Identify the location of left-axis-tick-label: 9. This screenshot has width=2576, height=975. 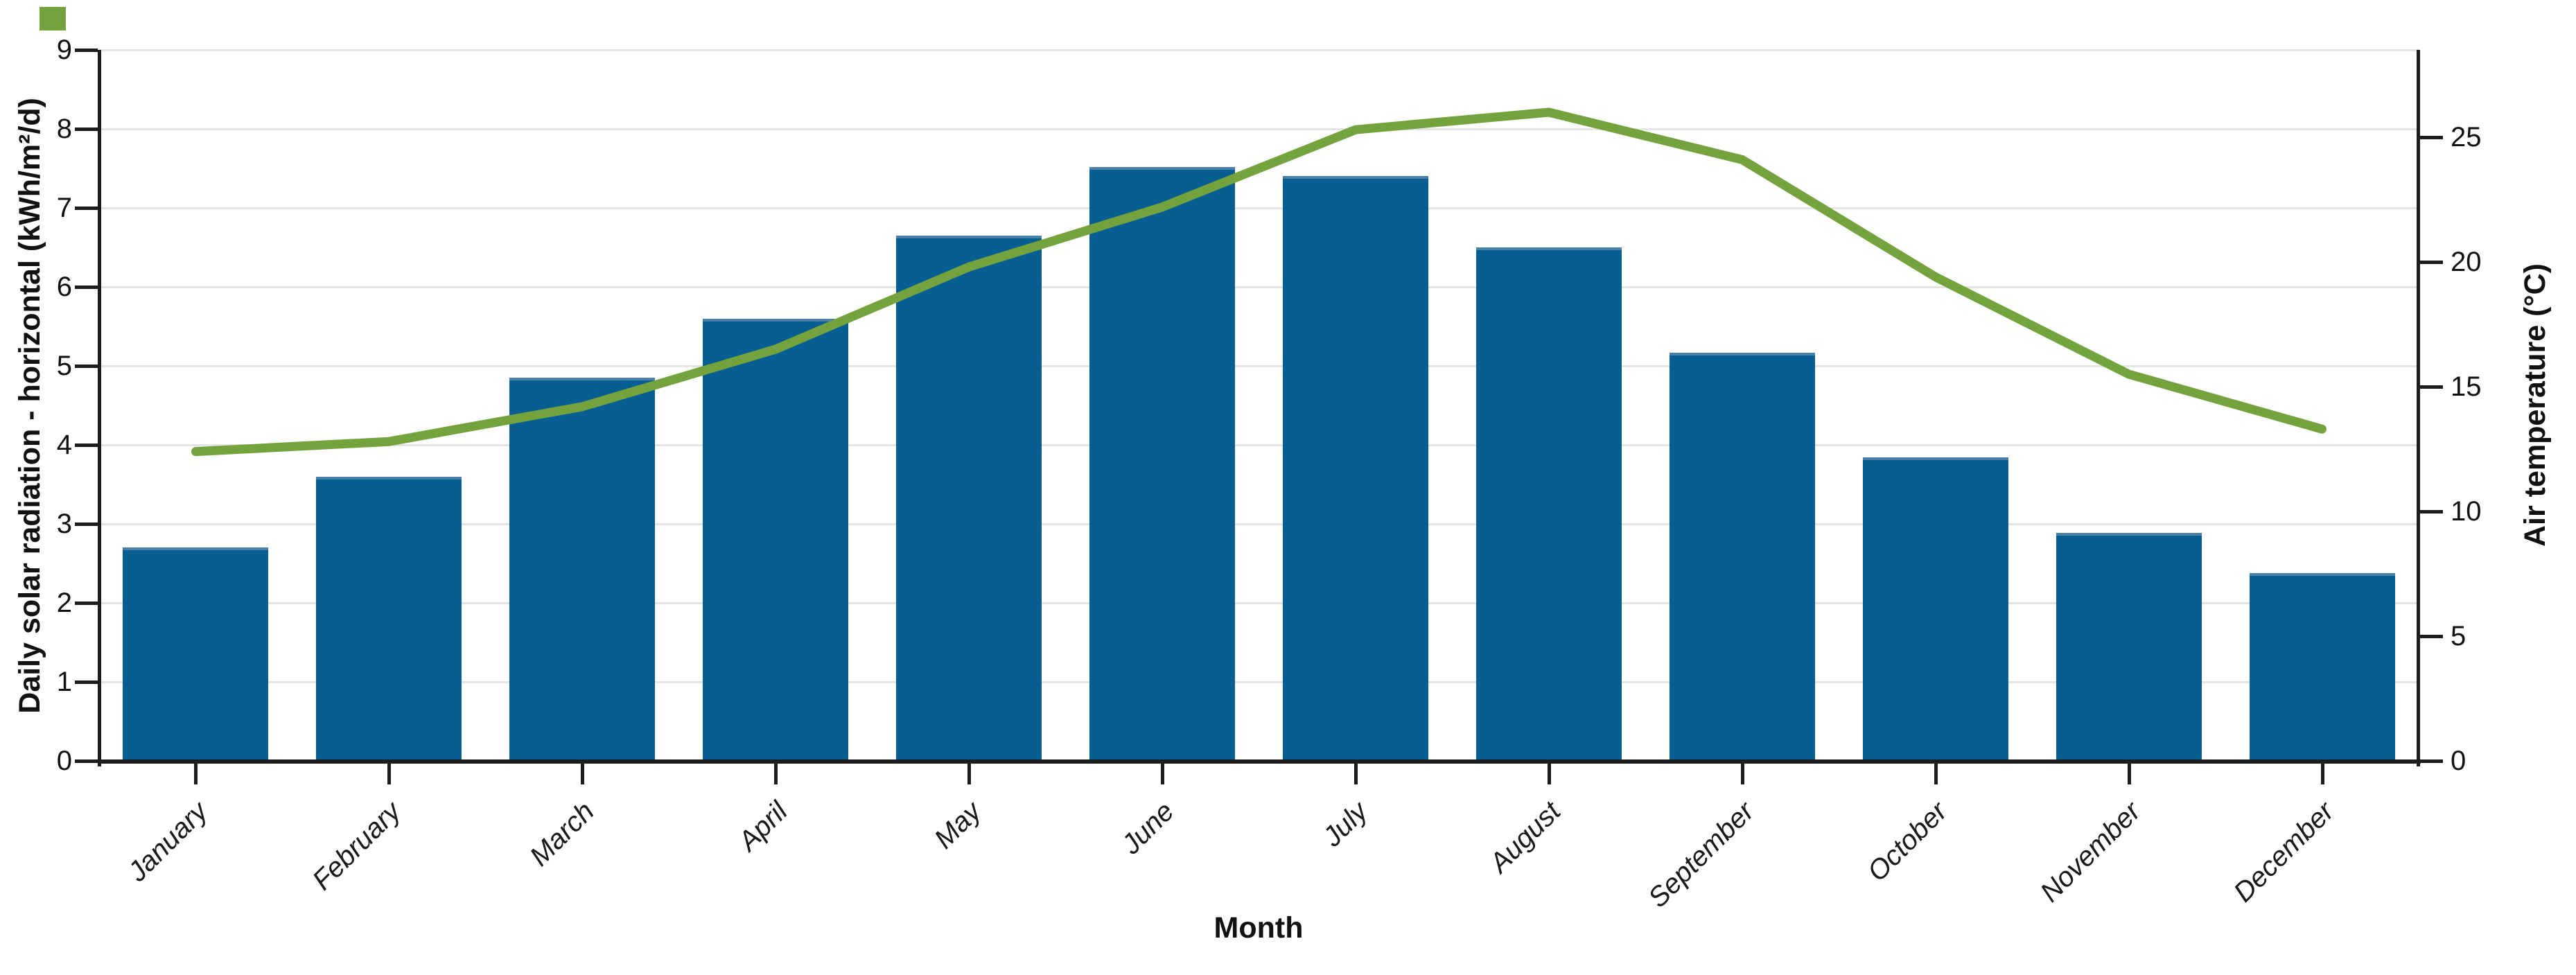
(64, 50).